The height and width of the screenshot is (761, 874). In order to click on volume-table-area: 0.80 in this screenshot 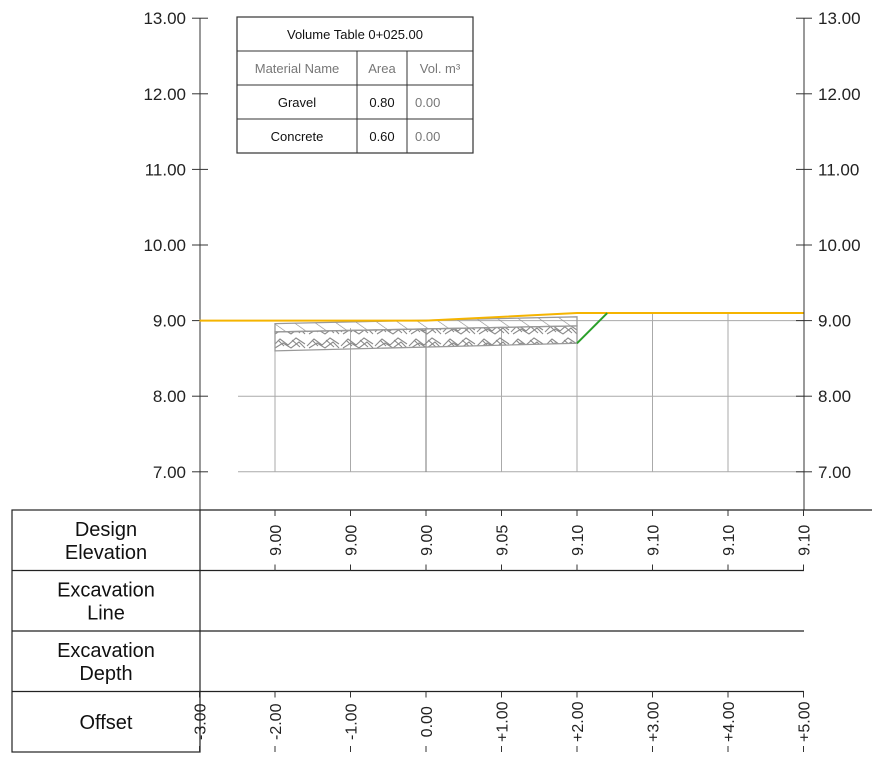, I will do `click(381, 102)`.